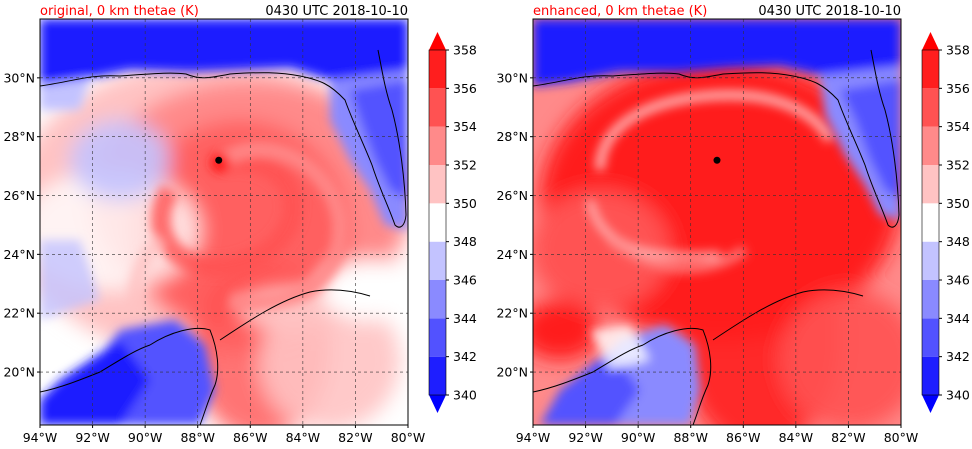 Image resolution: width=972 pixels, height=449 pixels. What do you see at coordinates (620, 11) in the screenshot?
I see `panel-title: enhanced, 0 km thetae (K)` at bounding box center [620, 11].